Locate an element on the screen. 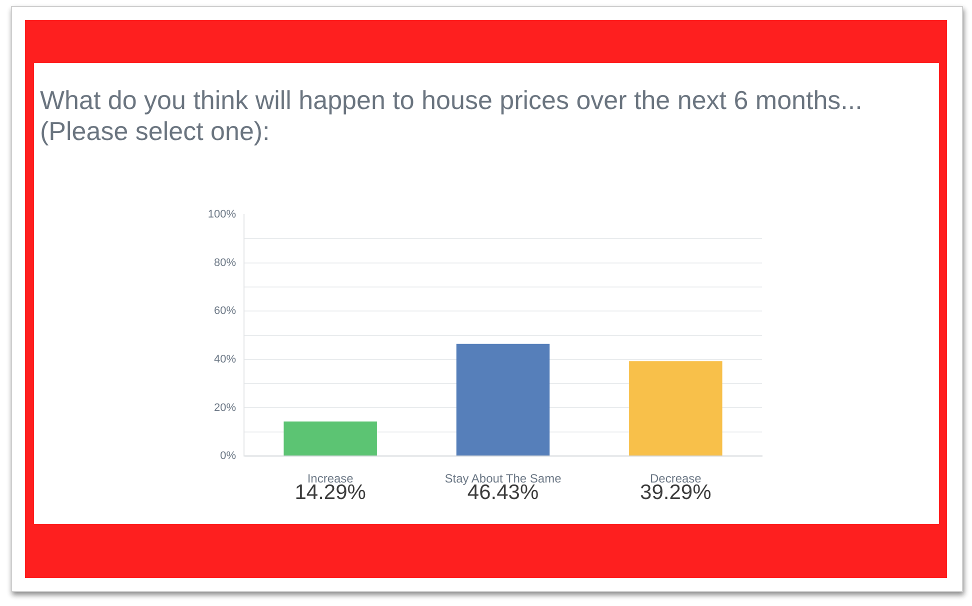  y-tick-label: 40% is located at coordinates (225, 359).